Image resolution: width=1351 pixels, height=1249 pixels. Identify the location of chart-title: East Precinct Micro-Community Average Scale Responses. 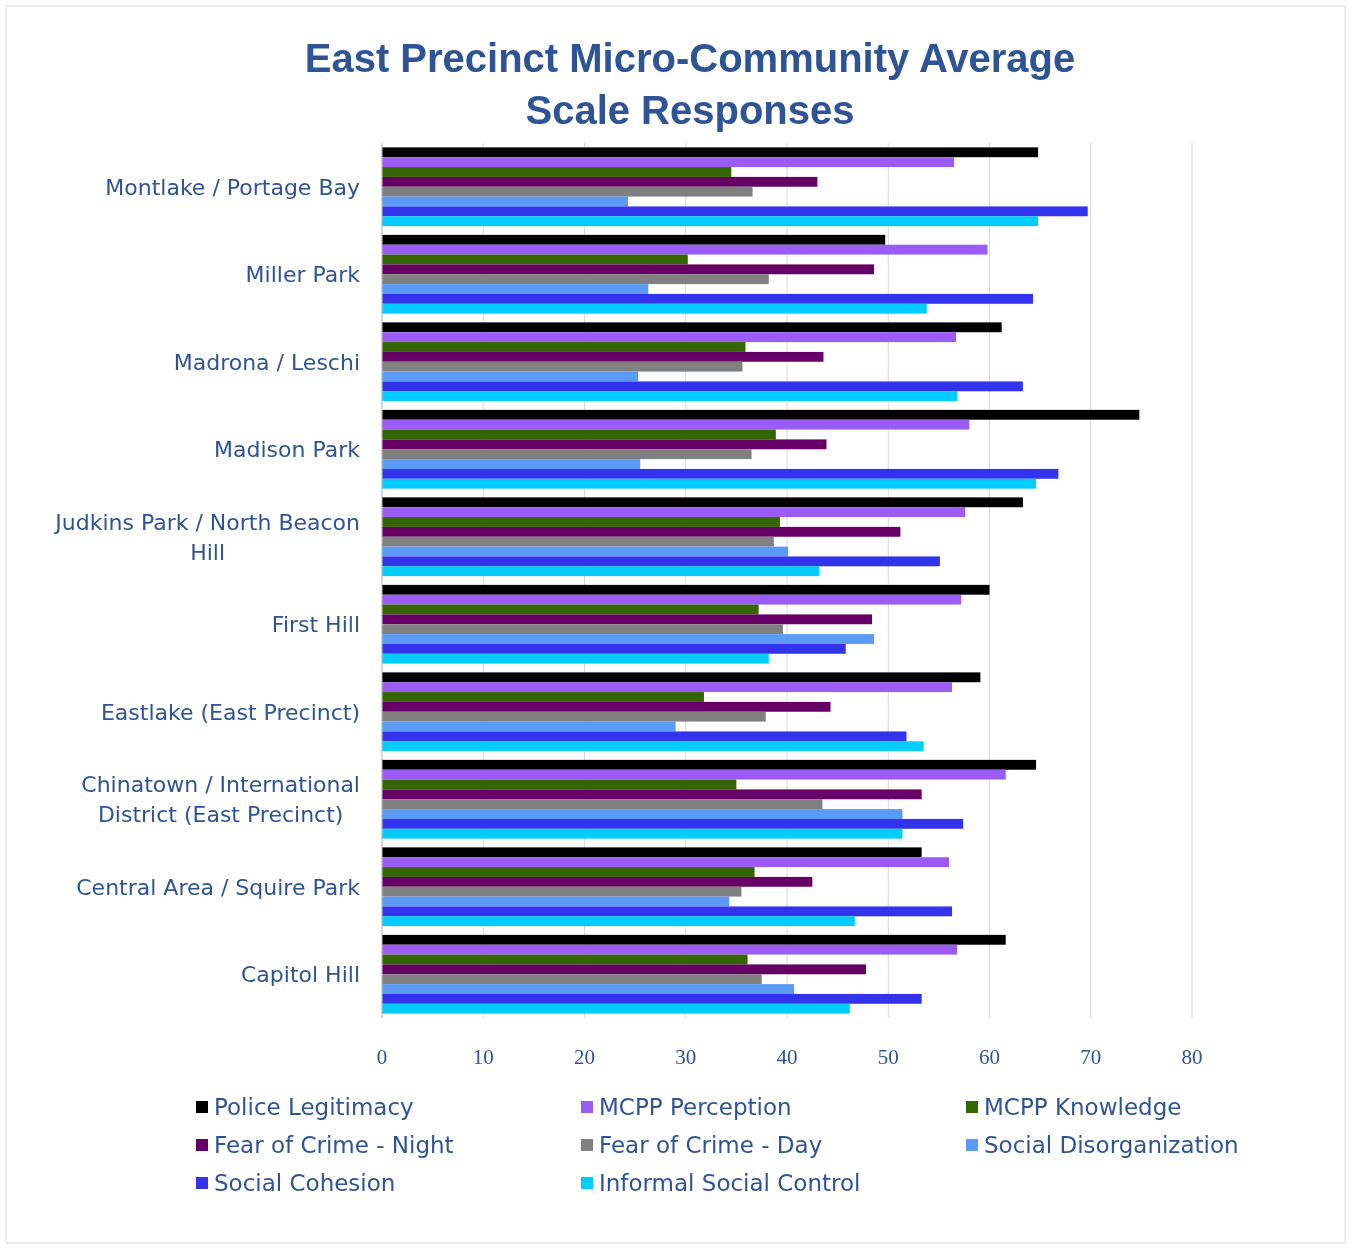
(690, 84).